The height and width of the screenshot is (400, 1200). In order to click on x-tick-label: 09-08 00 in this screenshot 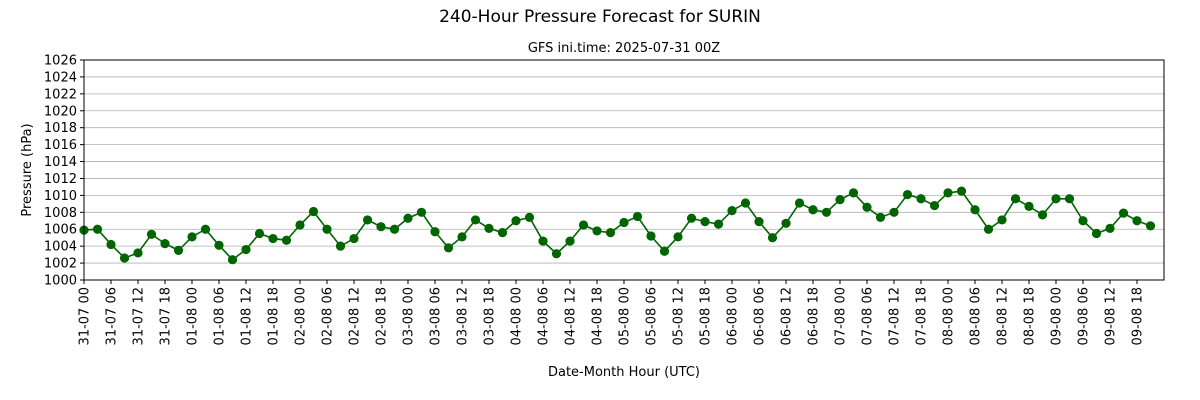, I will do `click(1057, 316)`.